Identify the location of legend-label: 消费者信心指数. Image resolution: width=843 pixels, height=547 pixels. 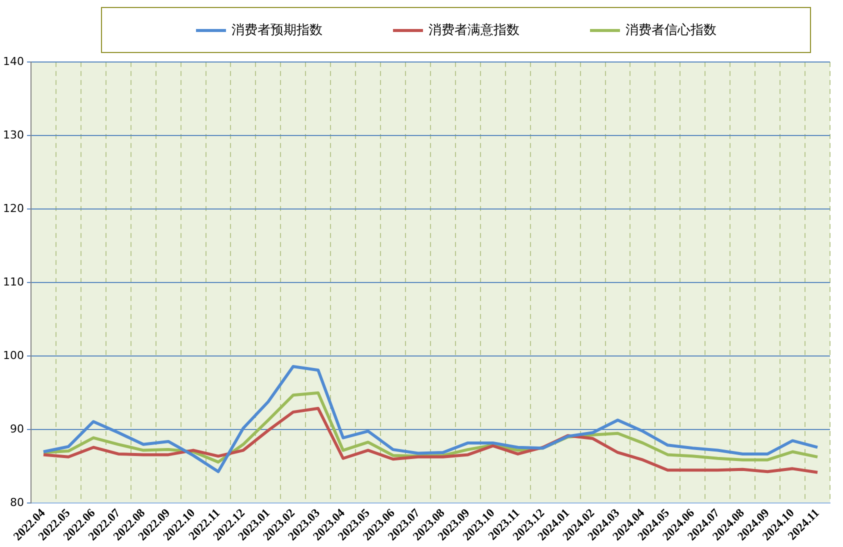
(671, 30).